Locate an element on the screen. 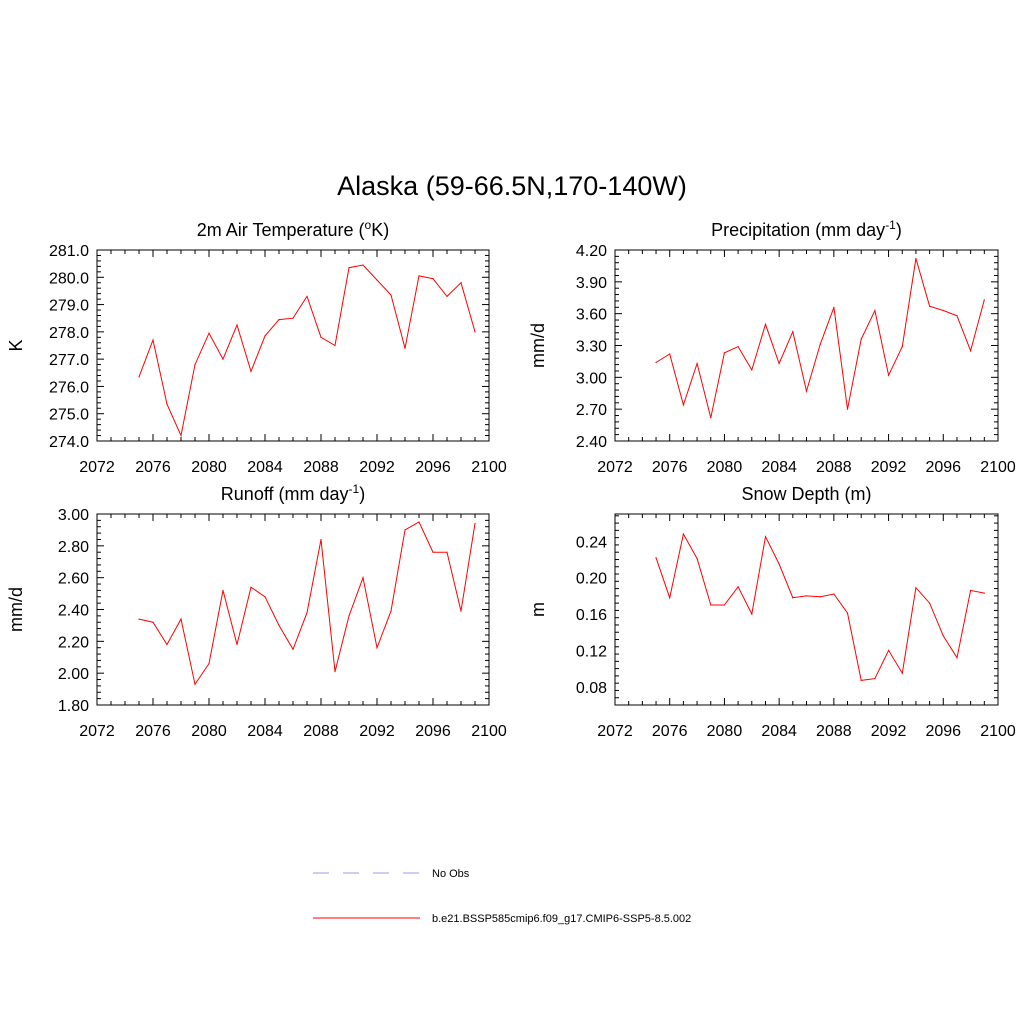  y-tick-label: 274.0 is located at coordinates (69, 442).